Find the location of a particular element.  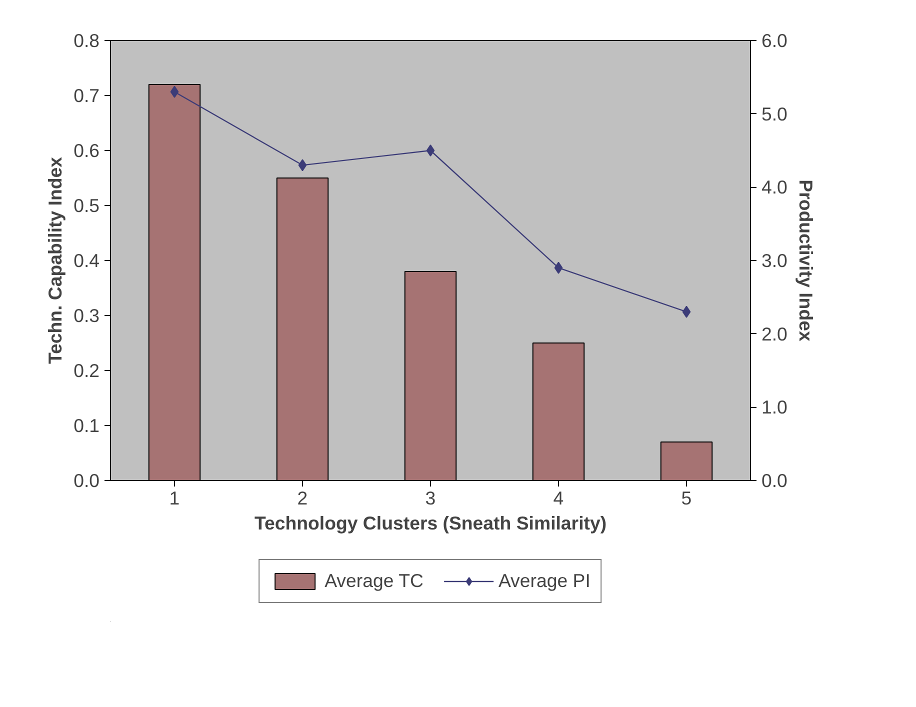

x-tick-label: 5 is located at coordinates (686, 498).